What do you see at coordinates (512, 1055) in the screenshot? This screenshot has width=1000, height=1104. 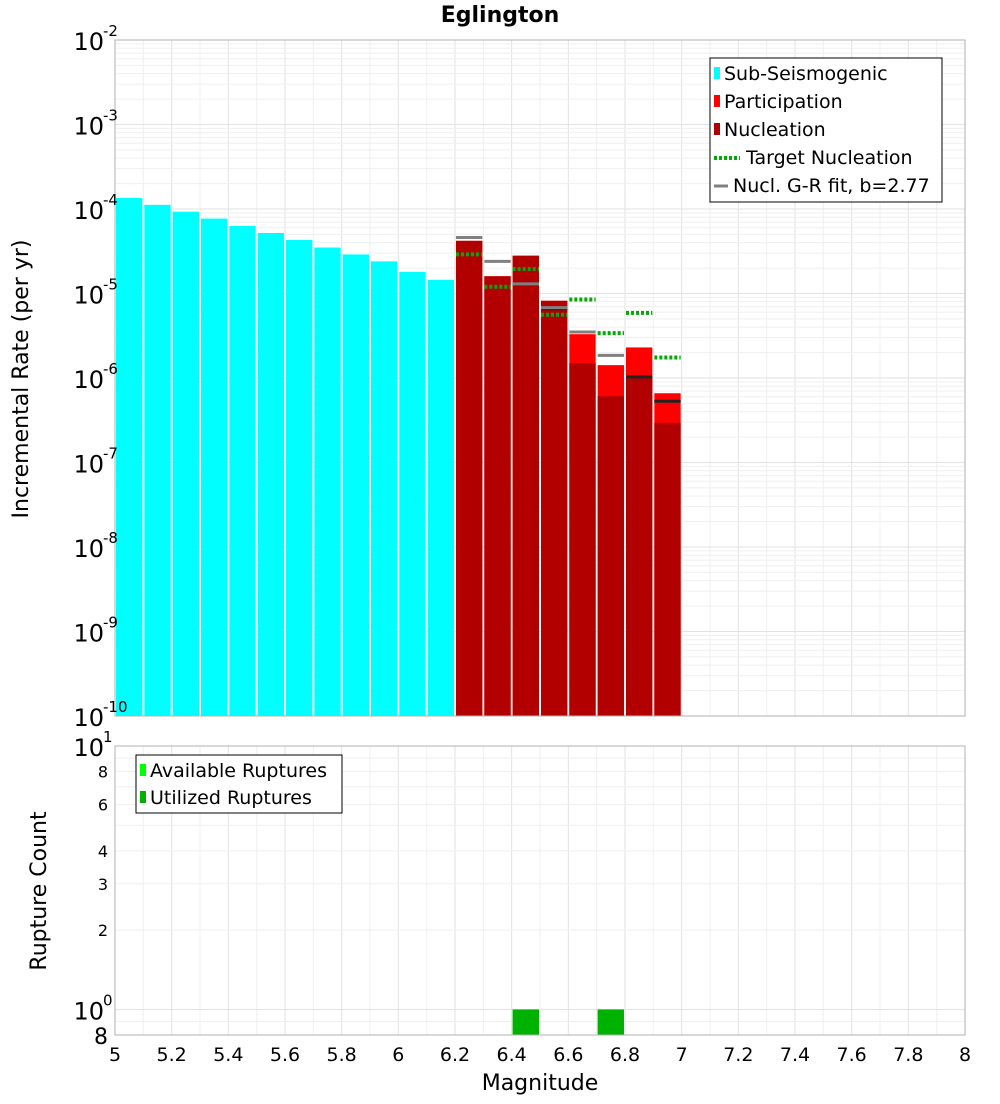 I see `x-tick-label: 6.4` at bounding box center [512, 1055].